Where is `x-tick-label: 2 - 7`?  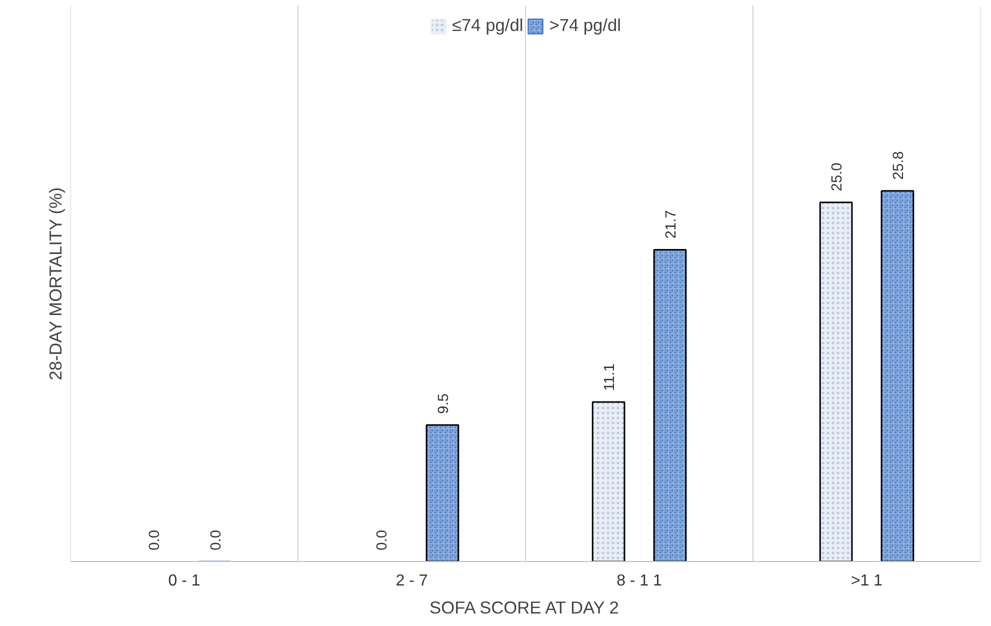
x-tick-label: 2 - 7 is located at coordinates (412, 581).